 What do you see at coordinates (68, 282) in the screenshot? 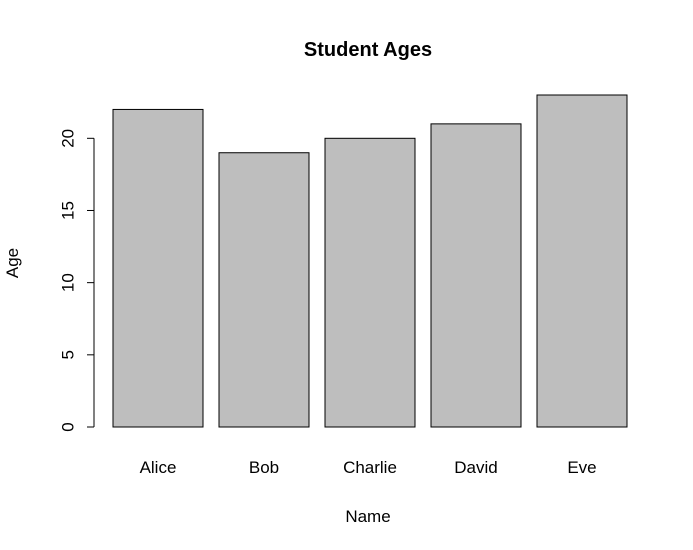
I see `y-tick-label-10: 10` at bounding box center [68, 282].